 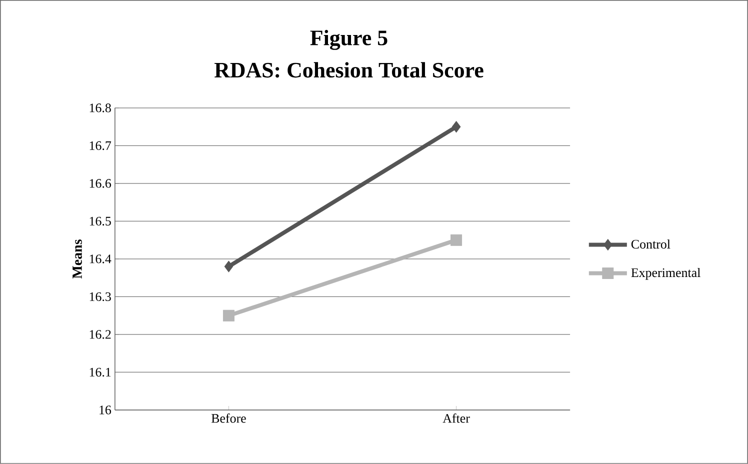 I want to click on y-tick-label: 16.5, so click(x=100, y=221).